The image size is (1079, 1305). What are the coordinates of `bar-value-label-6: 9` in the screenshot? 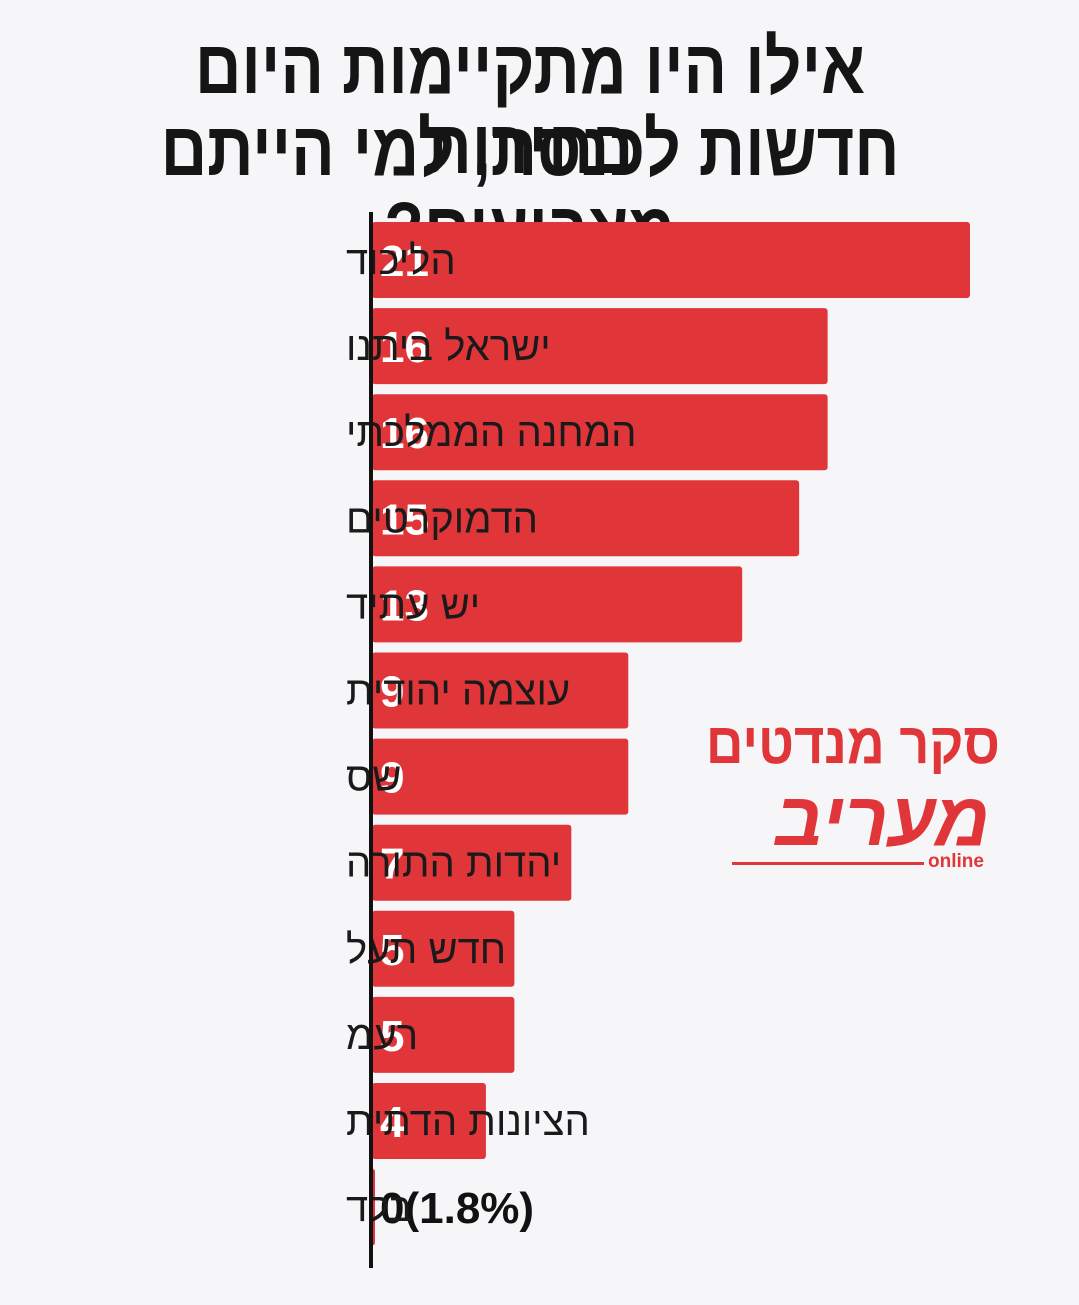 It's located at (392, 778).